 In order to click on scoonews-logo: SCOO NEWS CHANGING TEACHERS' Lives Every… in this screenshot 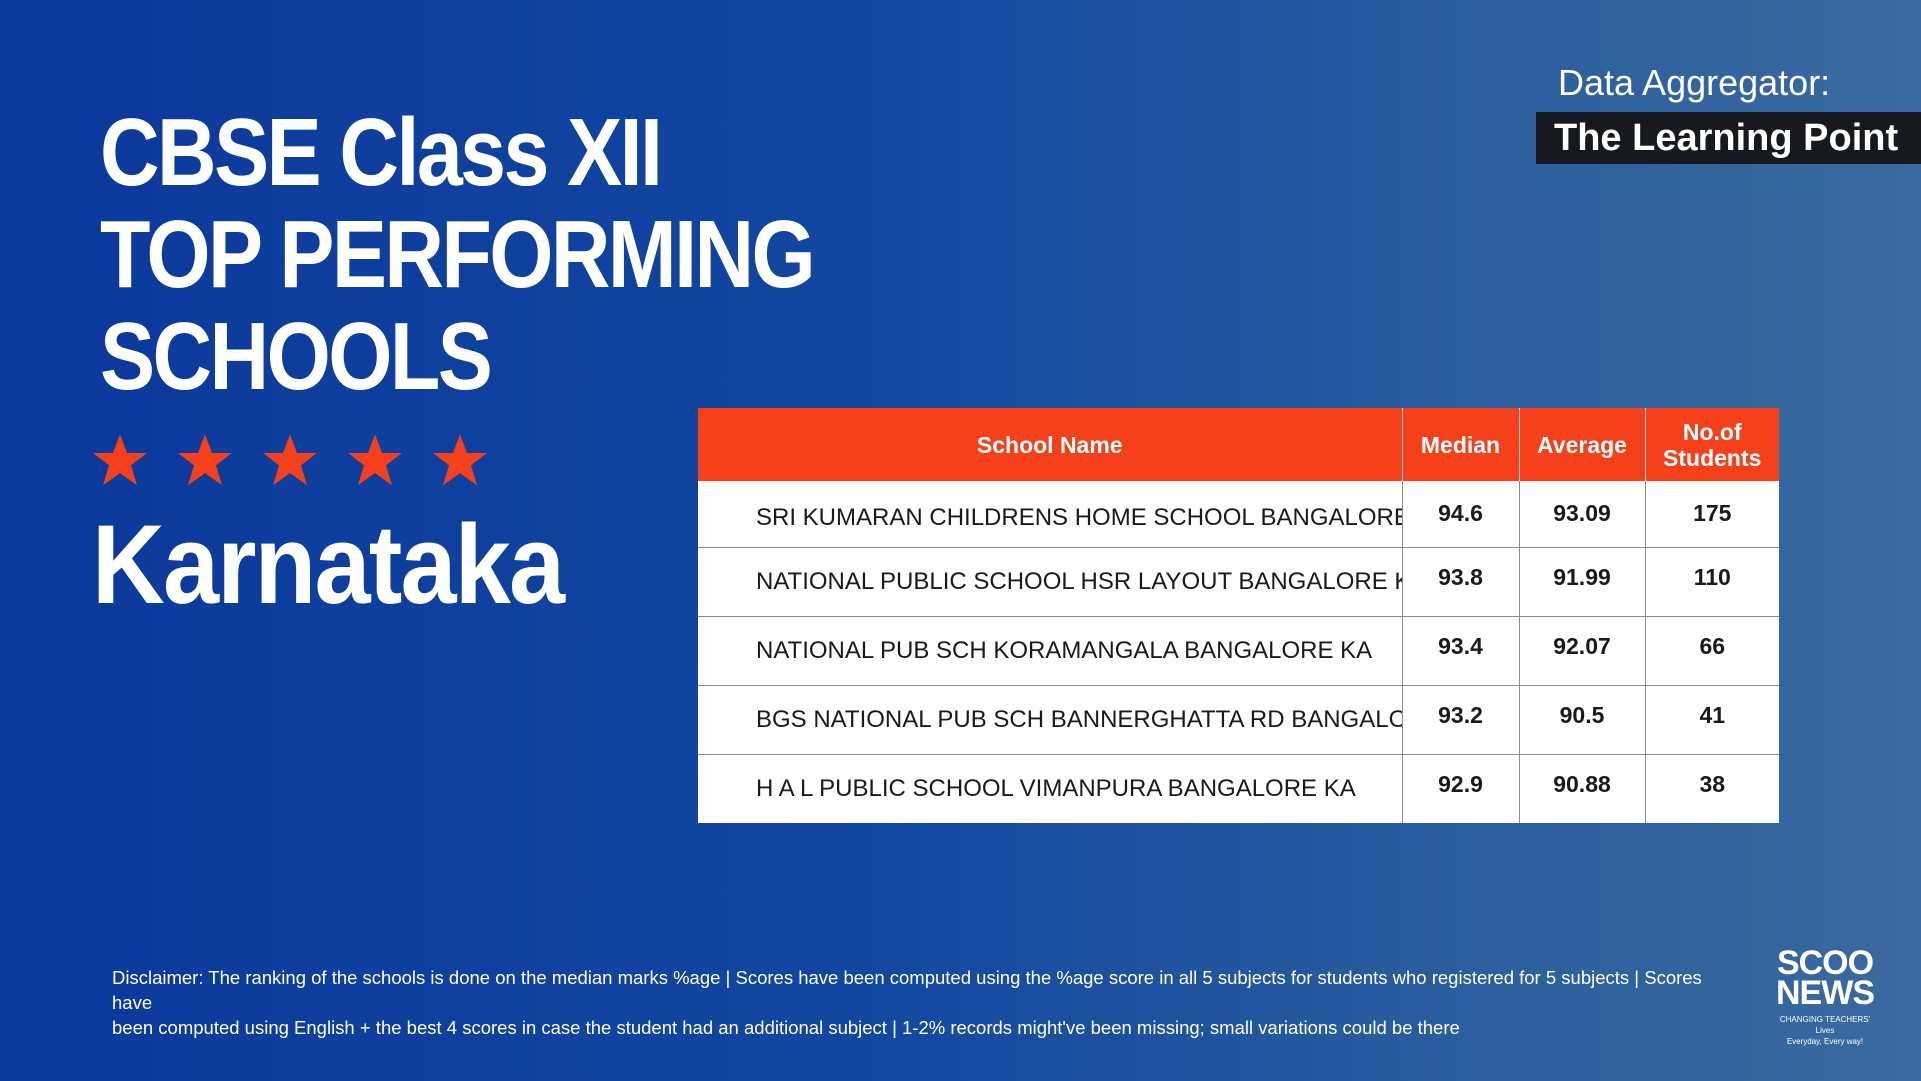, I will do `click(1825, 995)`.